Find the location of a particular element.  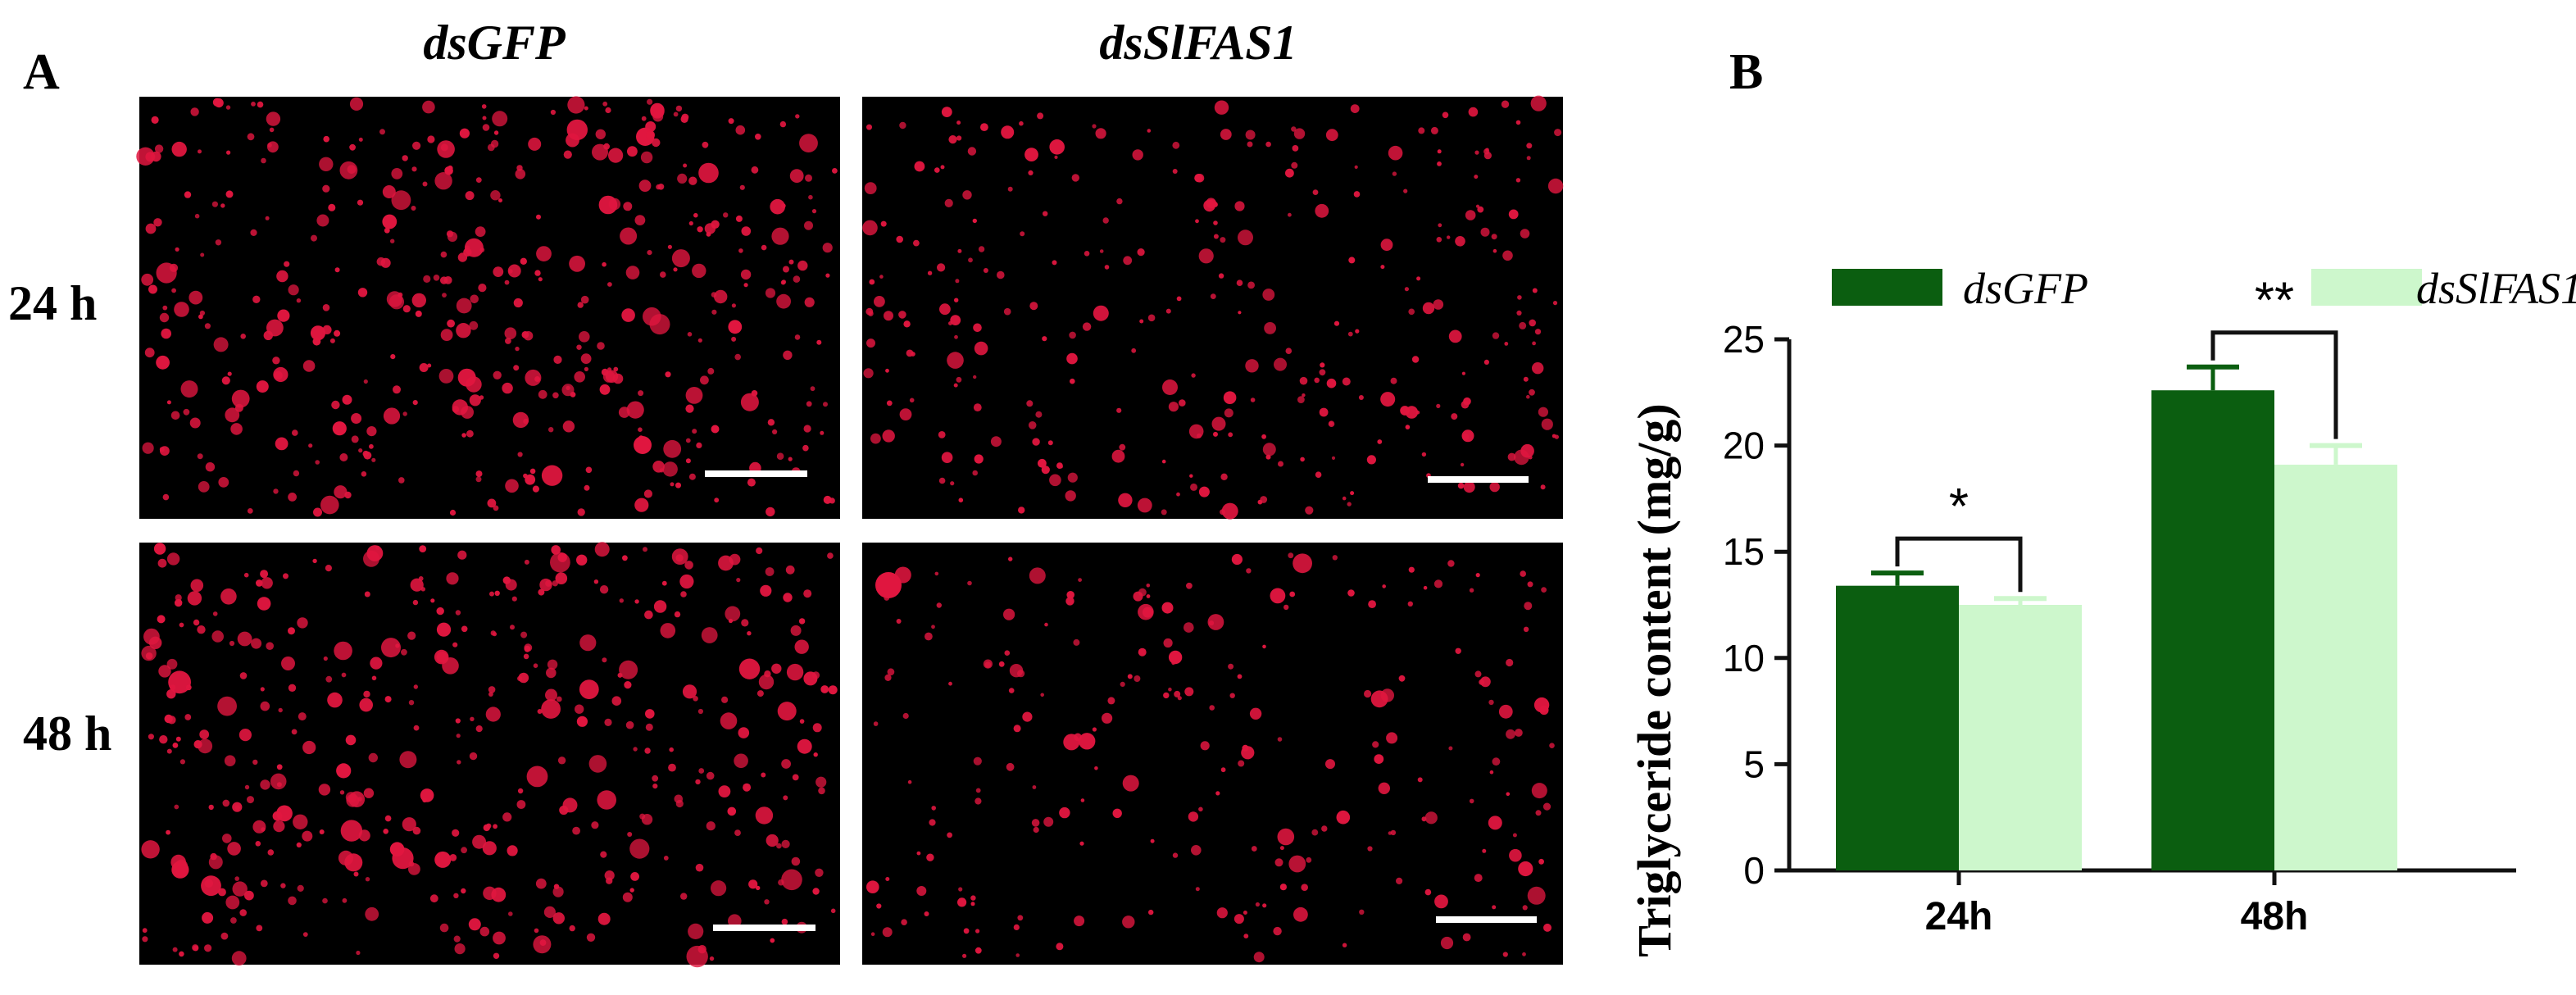

micrograph-24h-dsslfas1 is located at coordinates (1213, 307).